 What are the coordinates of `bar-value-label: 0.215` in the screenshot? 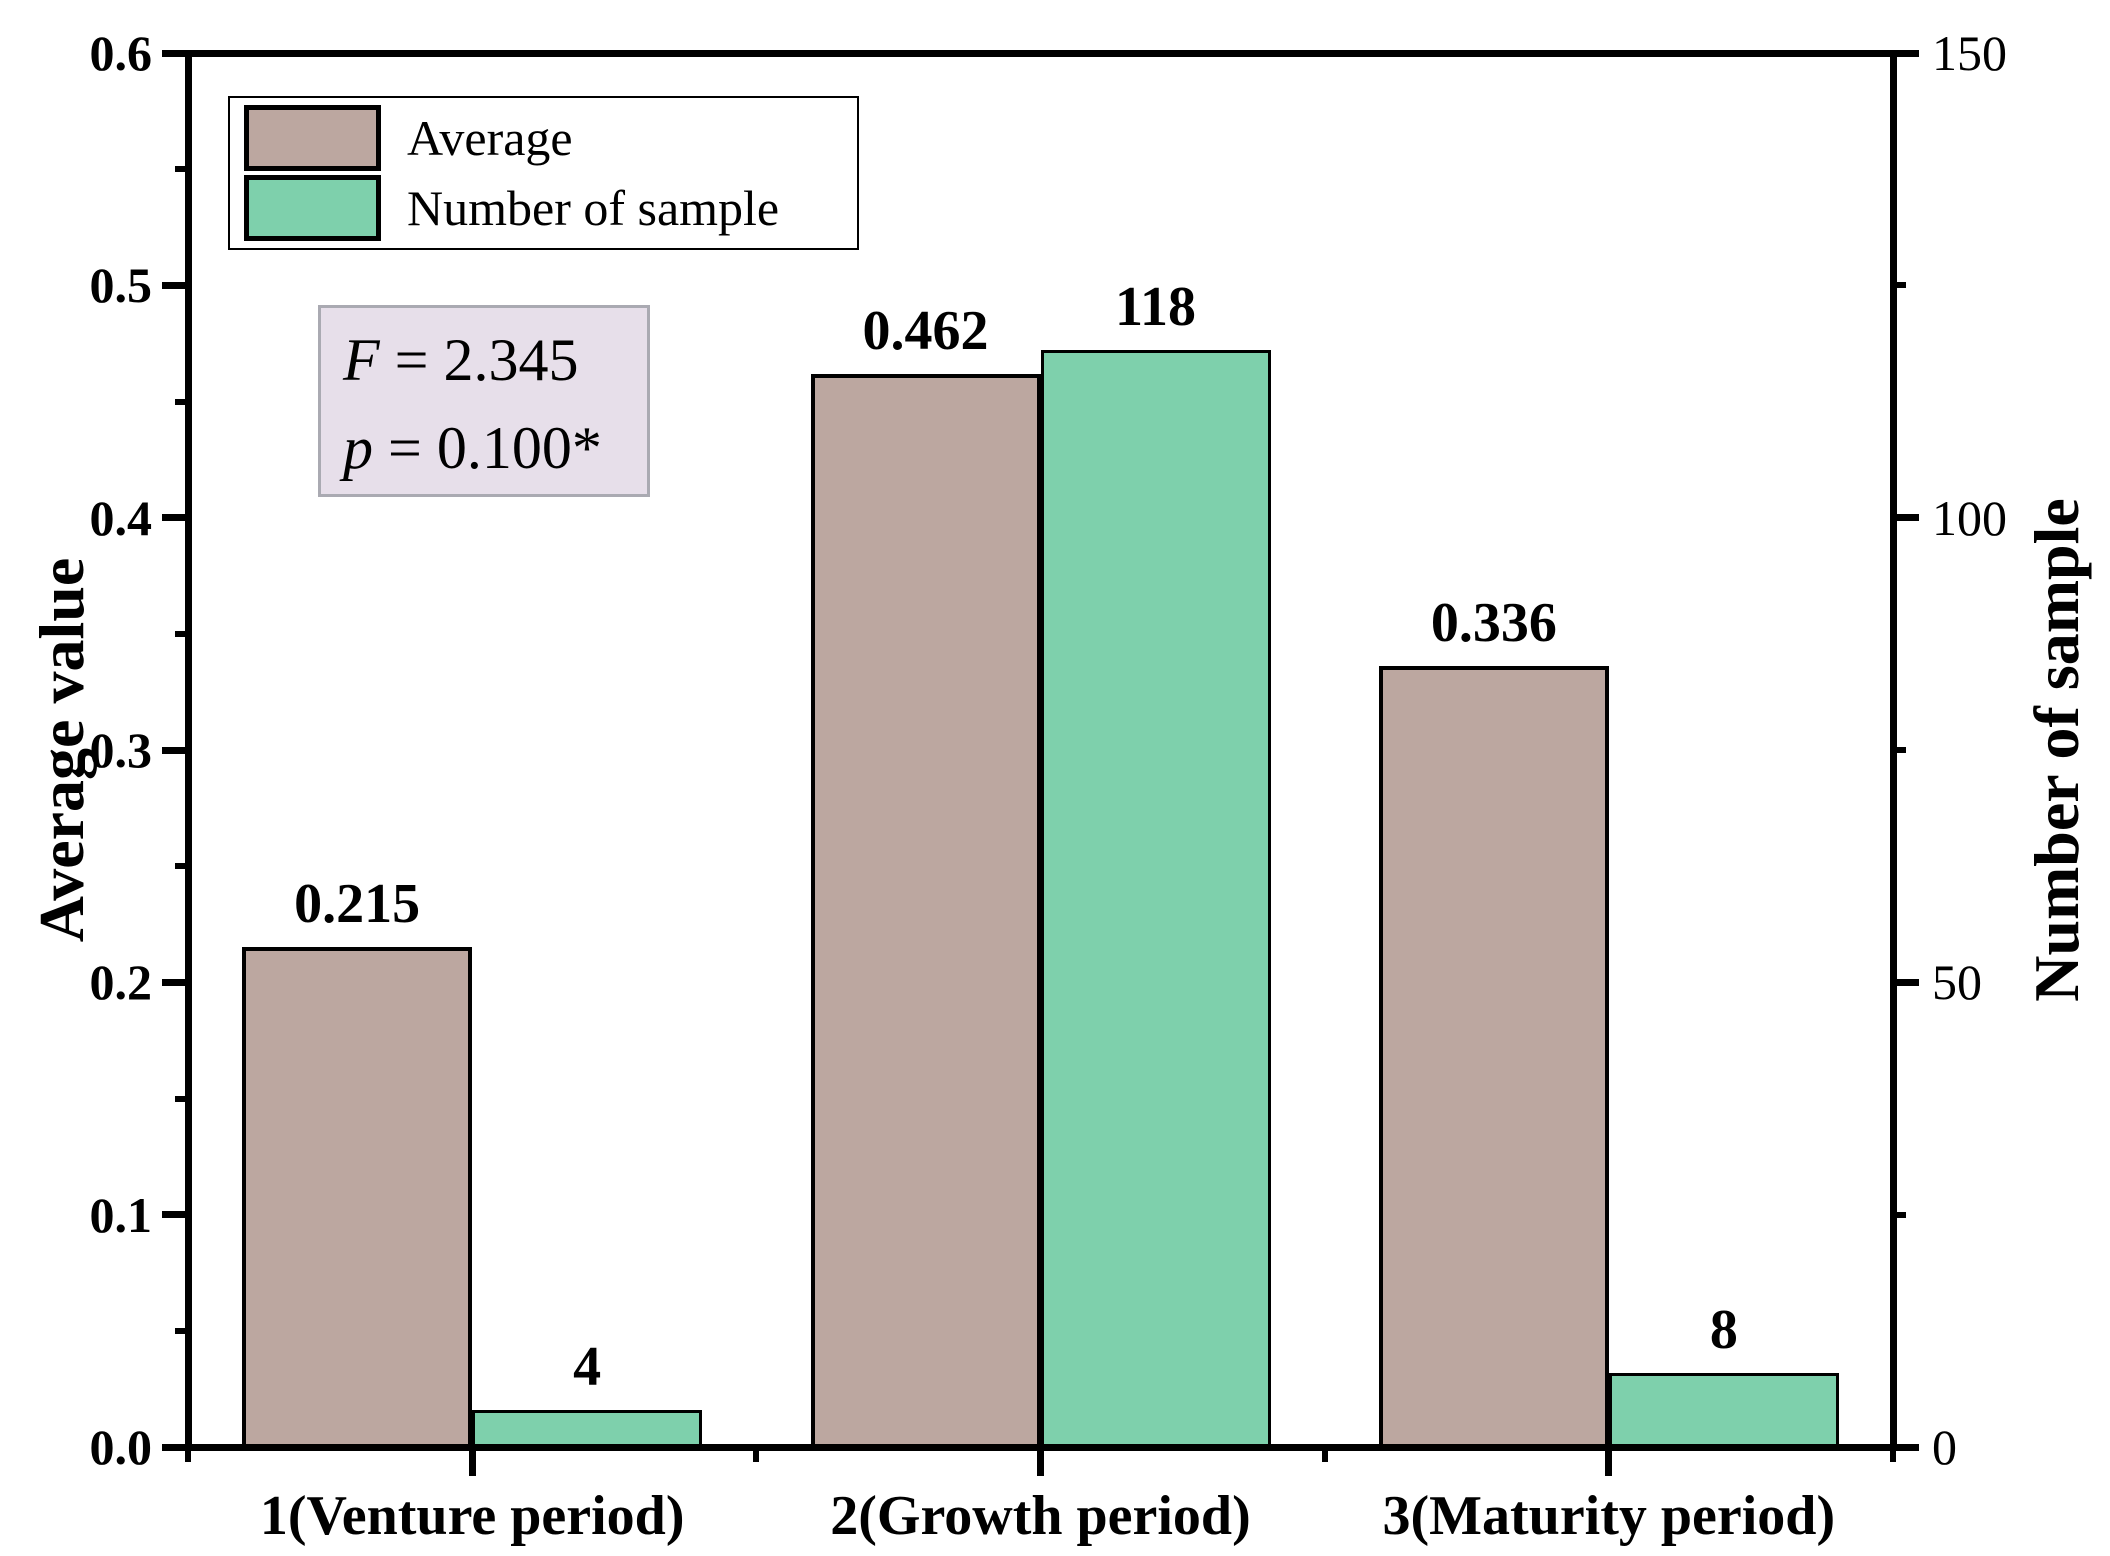 It's located at (357, 904).